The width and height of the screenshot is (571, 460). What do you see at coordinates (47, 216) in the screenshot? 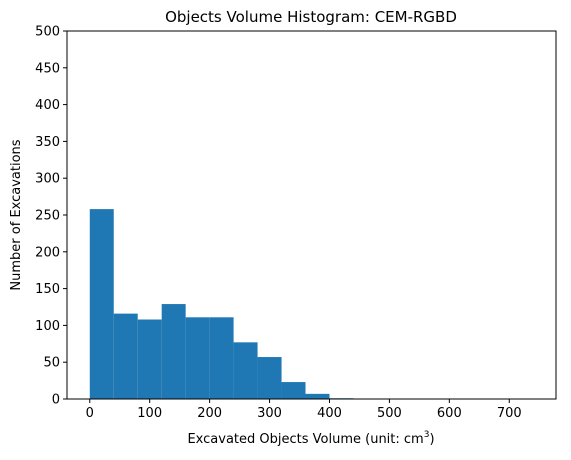
I see `y-tick-label: 250` at bounding box center [47, 216].